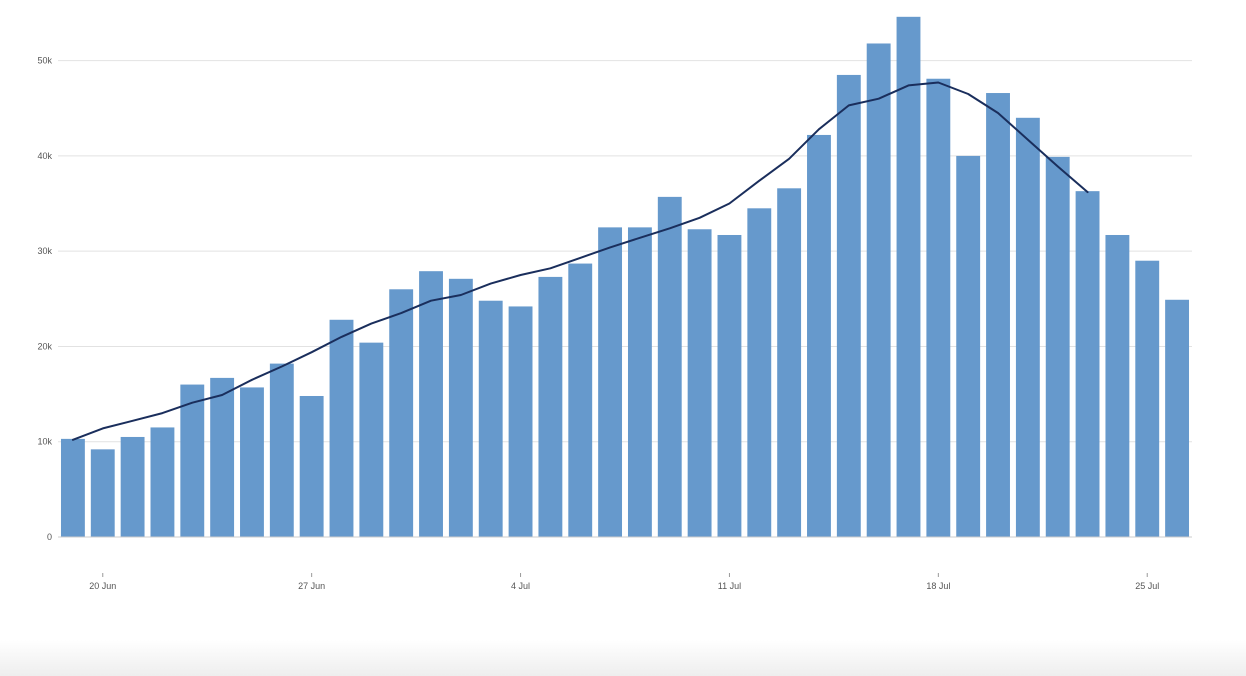  Describe the element at coordinates (102, 586) in the screenshot. I see `x-tick-label: 20 Jun` at that location.